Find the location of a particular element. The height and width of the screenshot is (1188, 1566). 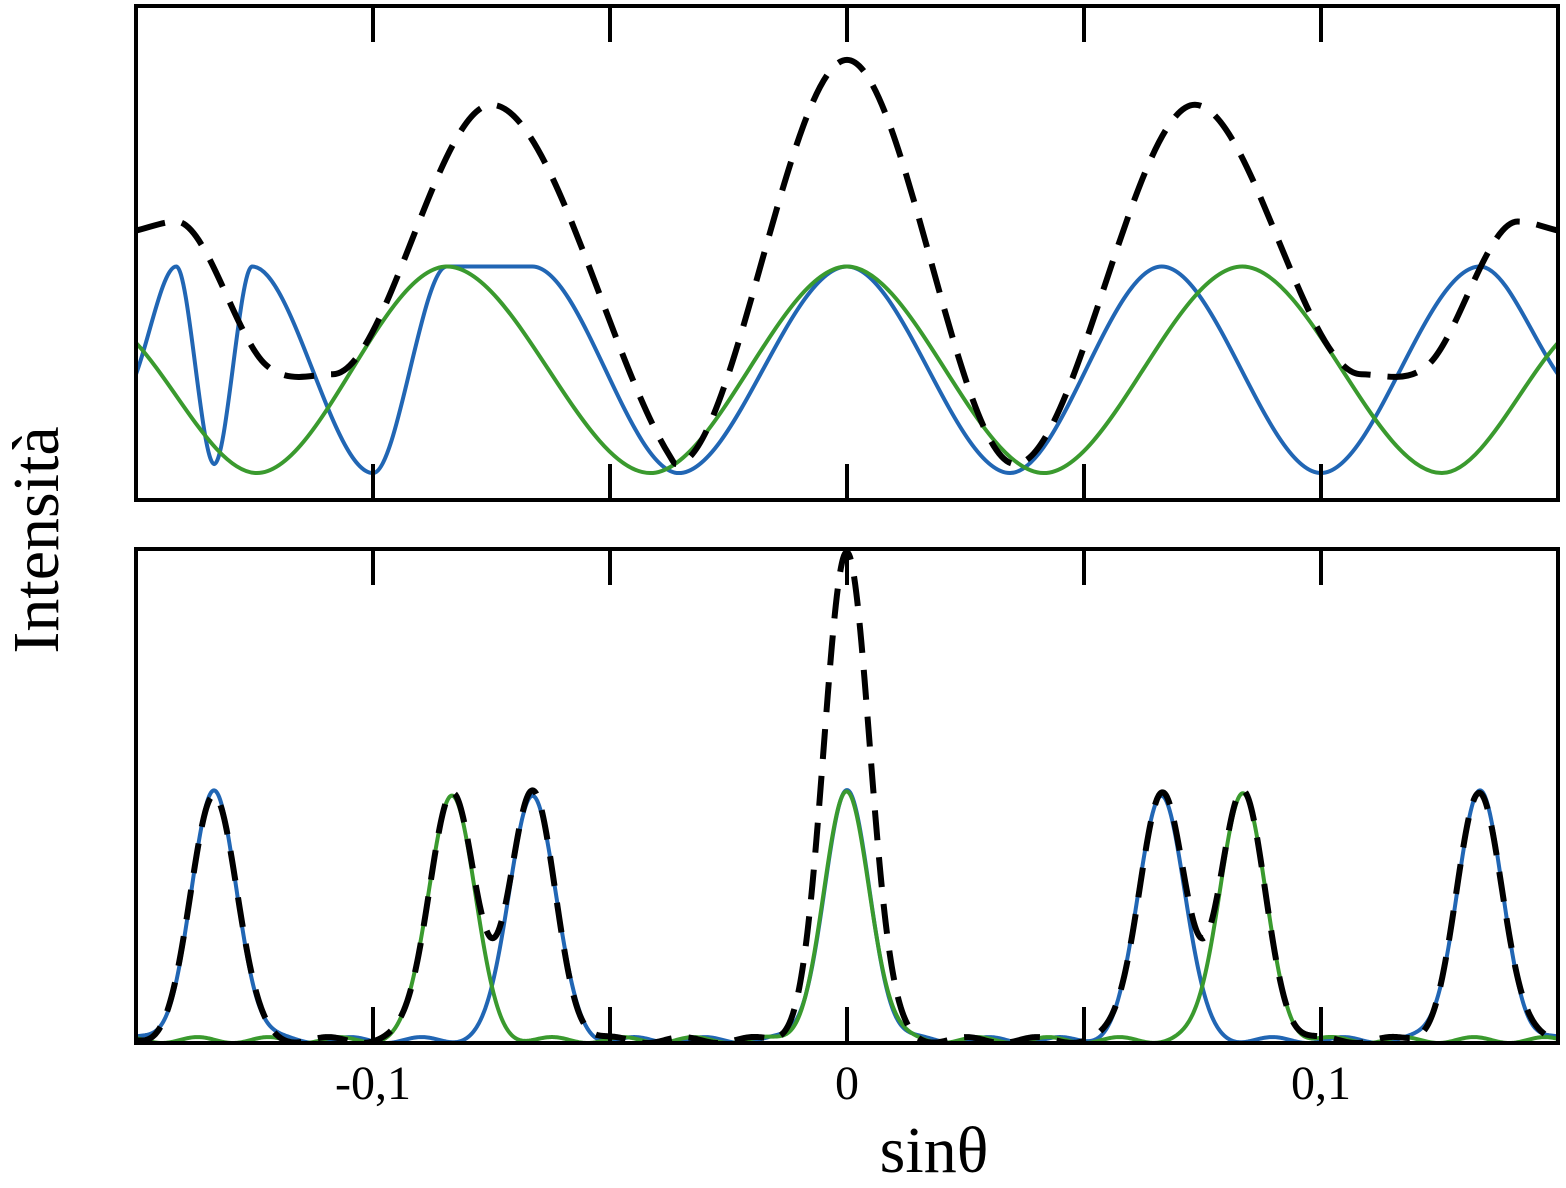

x-tick-label-0: -0,1 is located at coordinates (373, 1083).